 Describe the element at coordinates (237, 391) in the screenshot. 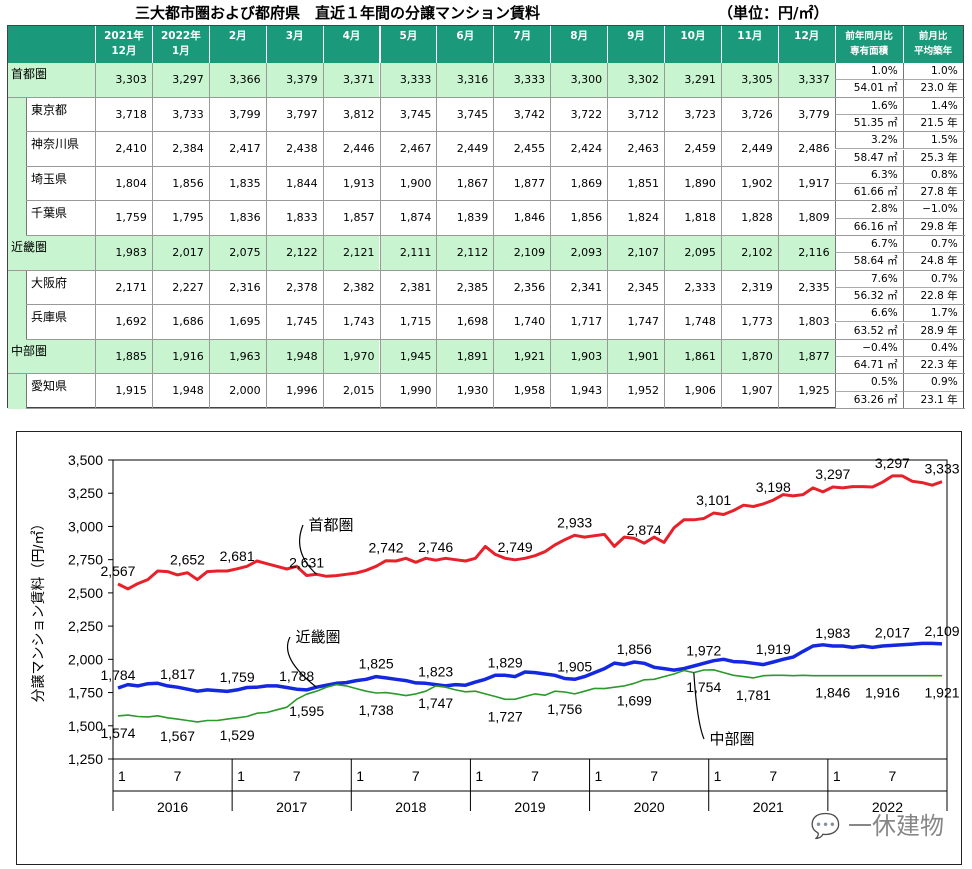

I see `table-cell: 2,000` at that location.